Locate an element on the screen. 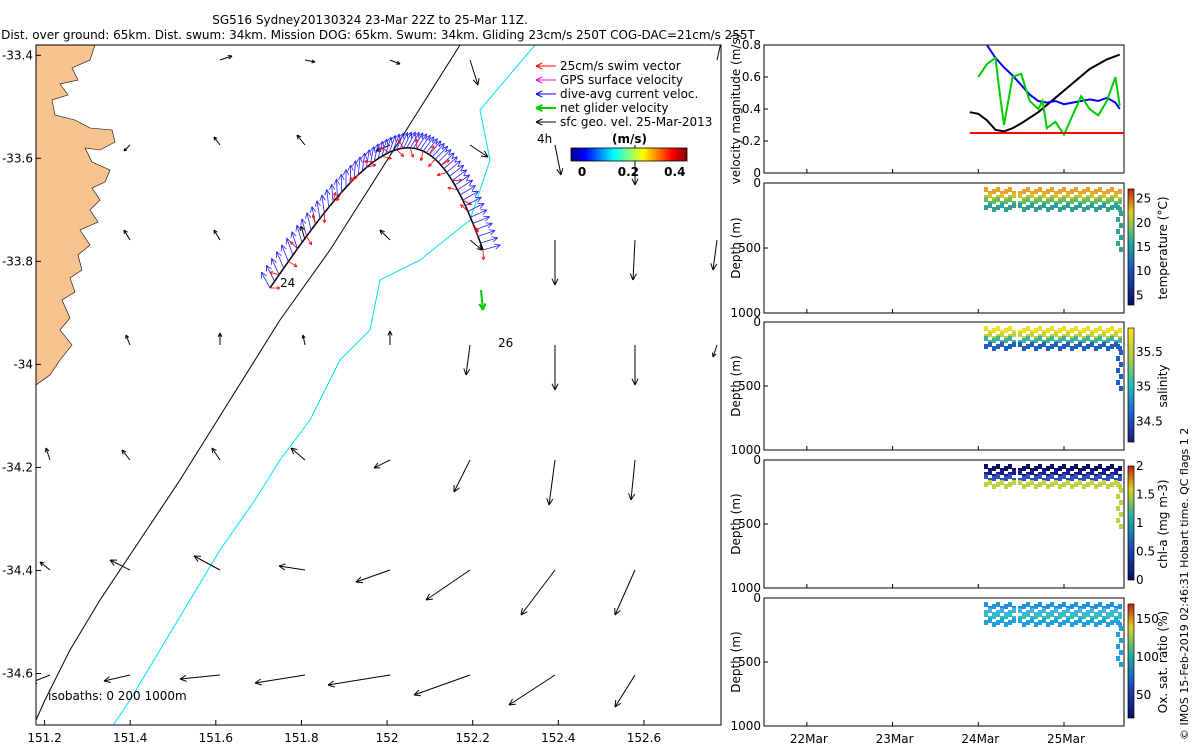  colorbar-tick-label: 5 is located at coordinates (1140, 295).